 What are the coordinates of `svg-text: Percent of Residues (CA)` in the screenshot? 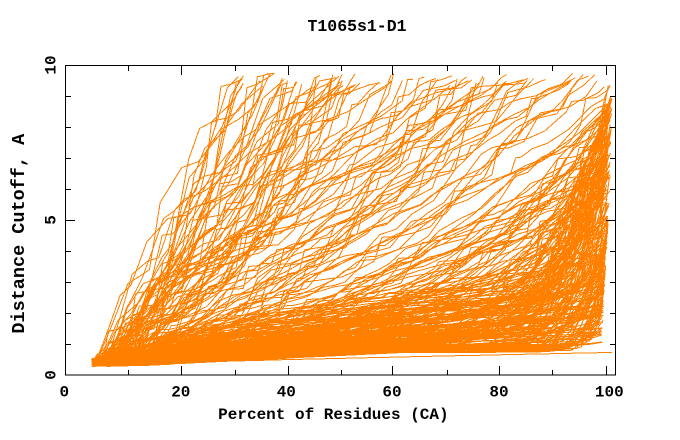 It's located at (333, 415).